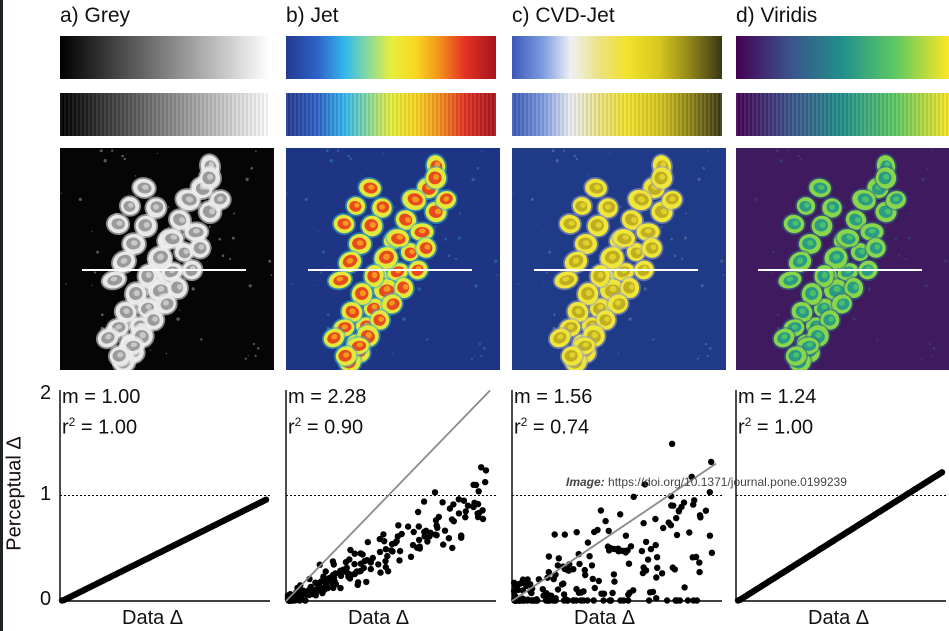 This screenshot has width=949, height=631. Describe the element at coordinates (101, 397) in the screenshot. I see `panel-a-slope: m = 1.00` at that location.